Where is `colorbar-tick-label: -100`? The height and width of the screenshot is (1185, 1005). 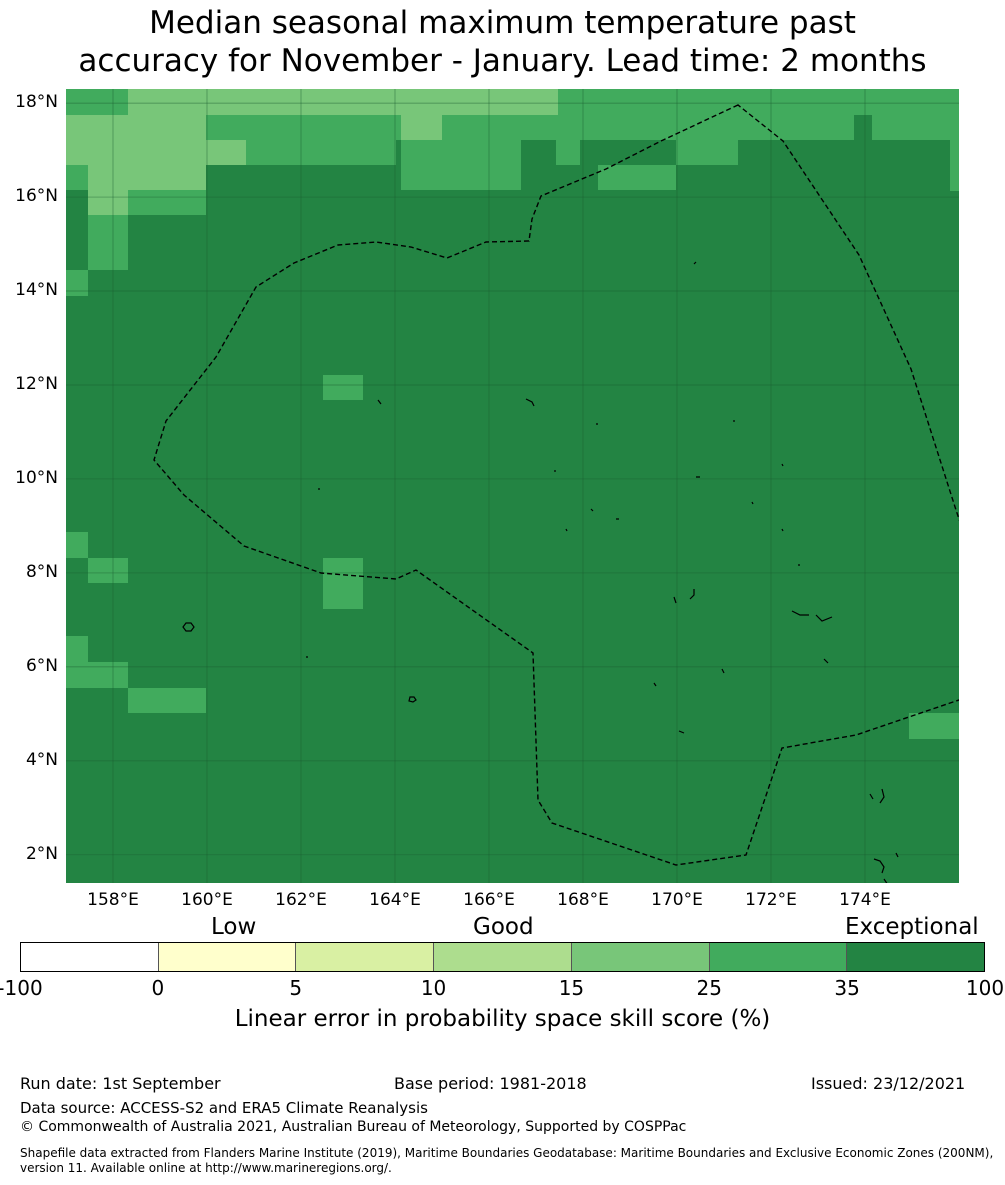
colorbar-tick-label: -100 is located at coordinates (21, 988).